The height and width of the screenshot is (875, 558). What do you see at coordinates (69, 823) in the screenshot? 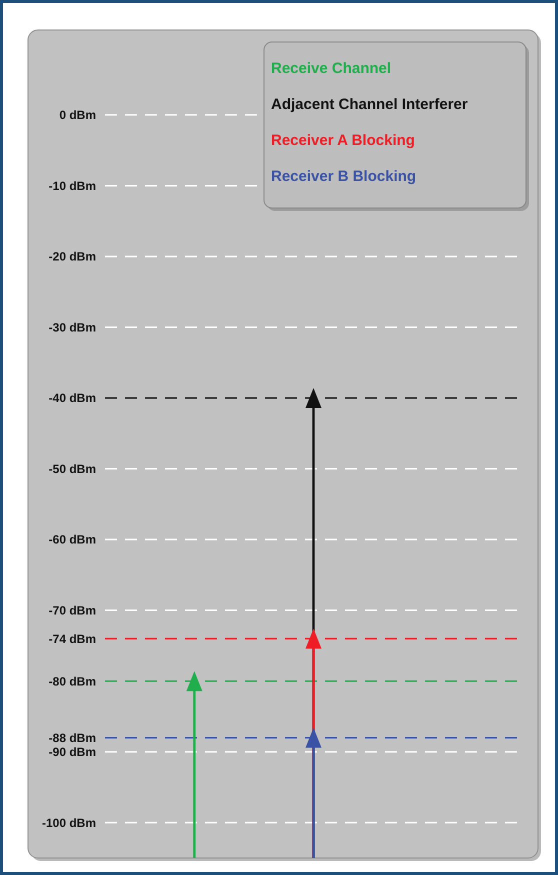
I see `y-tick-label: -100 dBm` at bounding box center [69, 823].